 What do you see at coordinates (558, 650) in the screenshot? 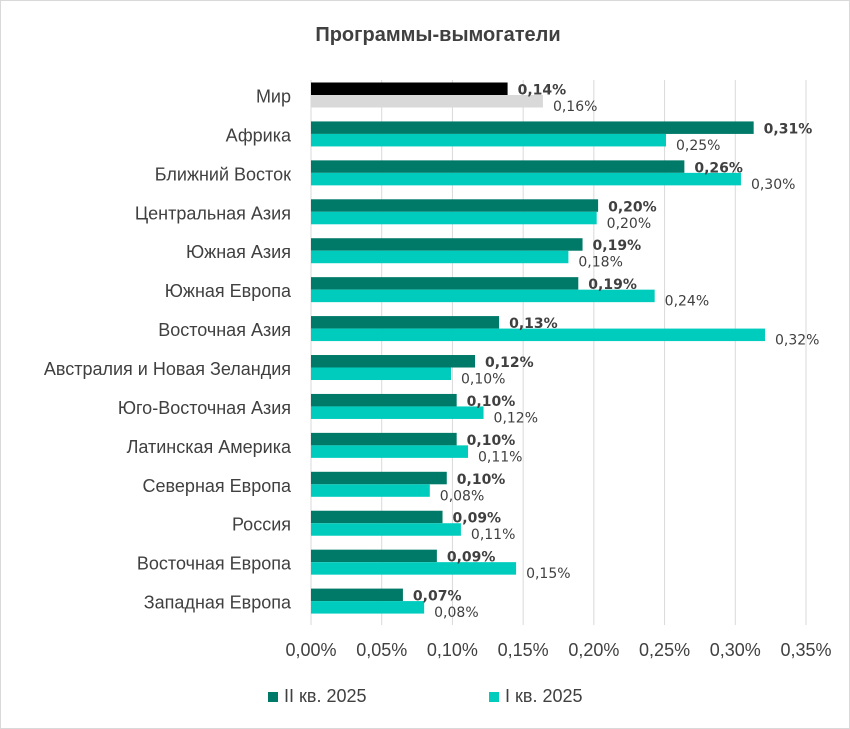
I see `x-tick-labels: 0,00% 0,05% 0,10% 0,15% 0,20% 0,25% 0,30% 0,35%` at bounding box center [558, 650].